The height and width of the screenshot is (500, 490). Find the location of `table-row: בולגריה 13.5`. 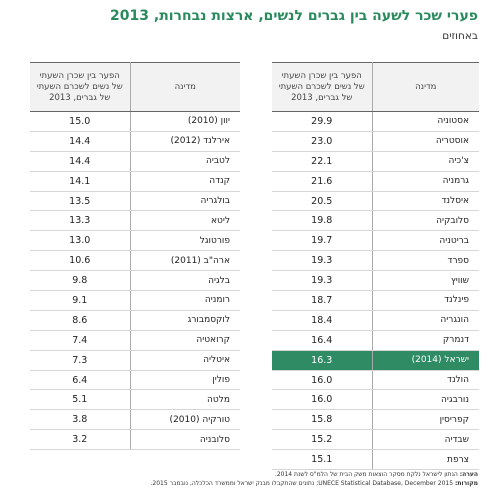

table-row: בולגריה 13.5 is located at coordinates (135, 201).